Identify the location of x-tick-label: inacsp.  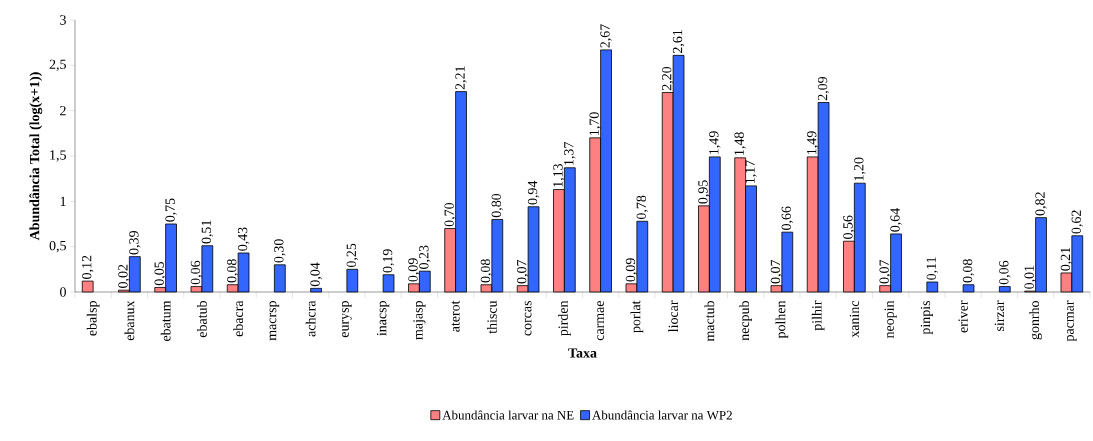
(383, 318).